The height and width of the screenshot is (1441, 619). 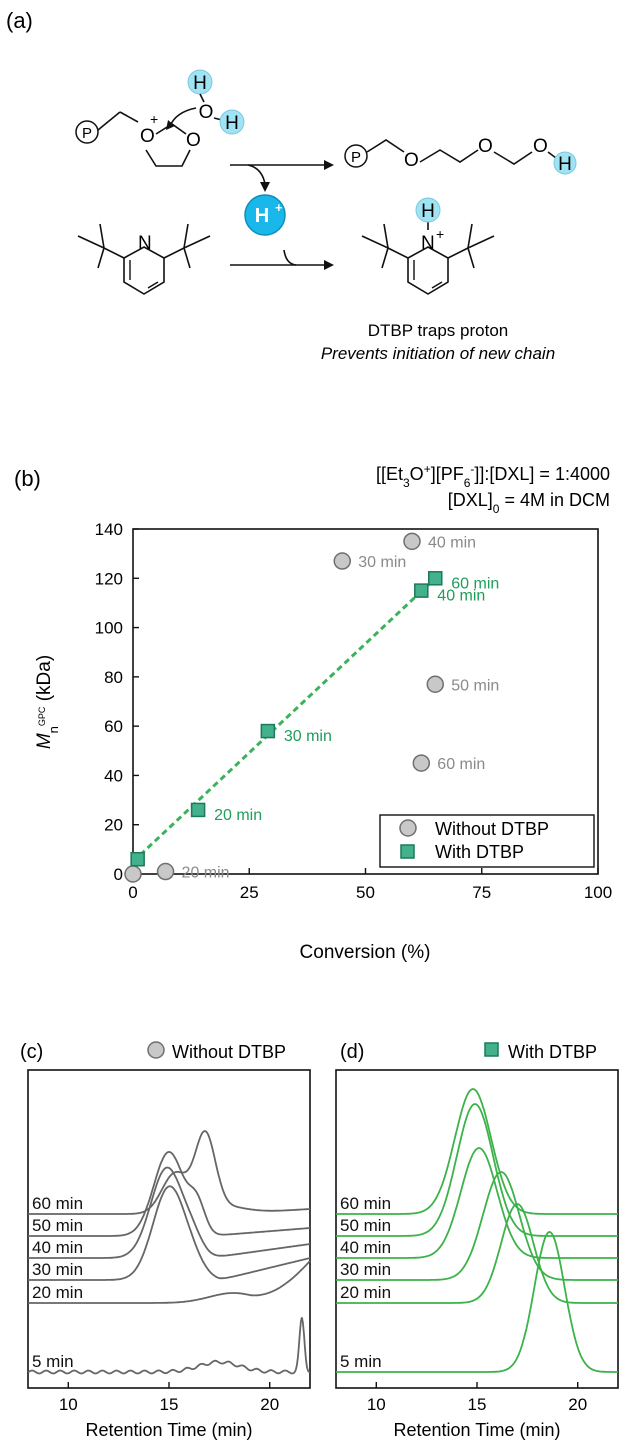 What do you see at coordinates (479, 852) in the screenshot?
I see `legend-with-dtbp-label: With DTBP` at bounding box center [479, 852].